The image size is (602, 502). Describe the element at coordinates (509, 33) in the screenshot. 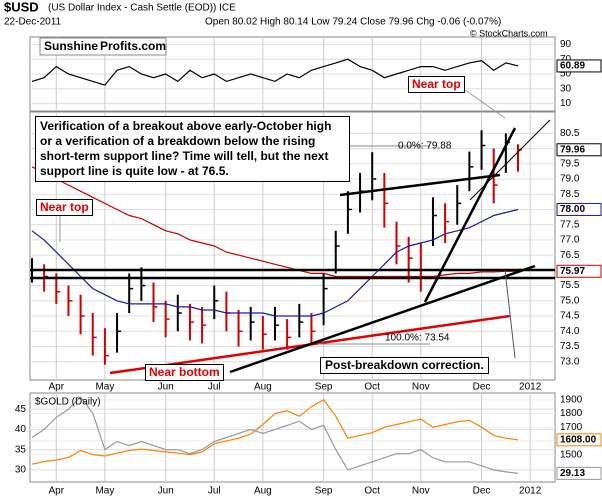

I see `credit: © StockCharts.com` at that location.